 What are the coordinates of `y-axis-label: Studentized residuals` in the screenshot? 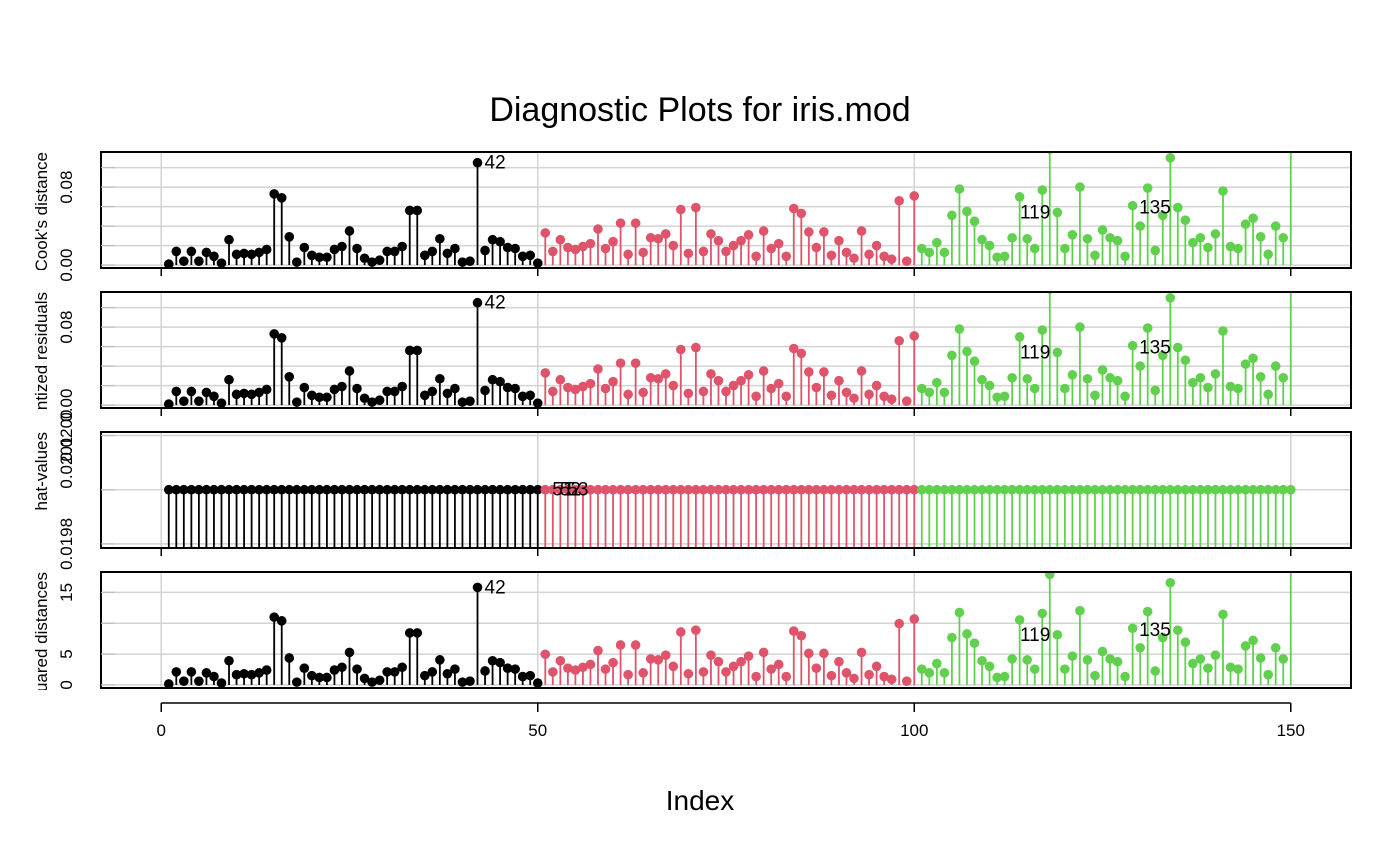 It's located at (41, 373).